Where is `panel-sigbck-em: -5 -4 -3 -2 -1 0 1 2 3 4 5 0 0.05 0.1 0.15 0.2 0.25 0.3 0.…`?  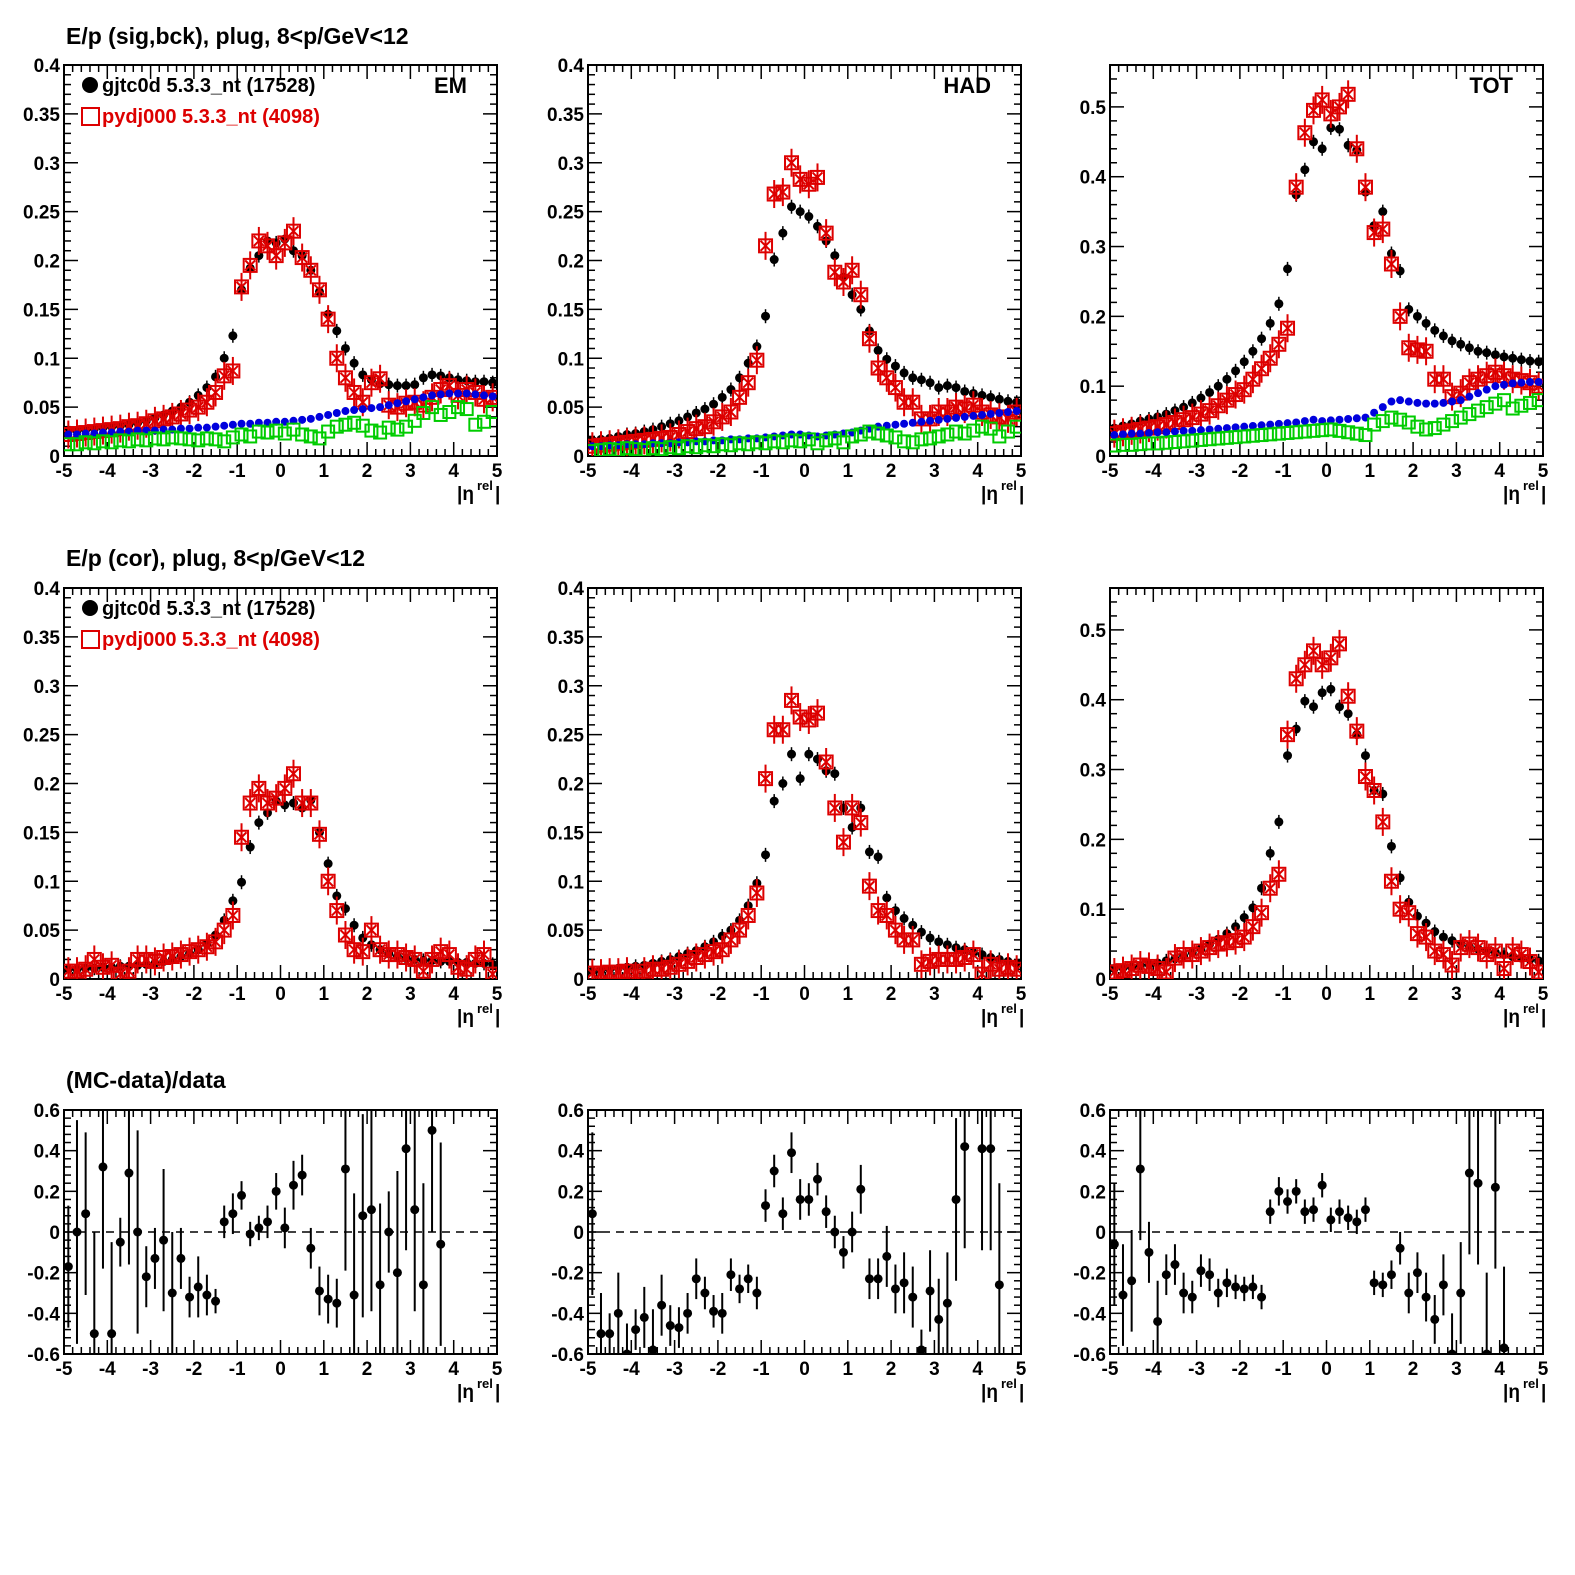
panel-sigbck-em: -5 -4 -3 -2 -1 0 1 2 3 4 5 0 0.05 0.1 0.15 0.2 0.25 0.3 0.… is located at coordinates (263, 280).